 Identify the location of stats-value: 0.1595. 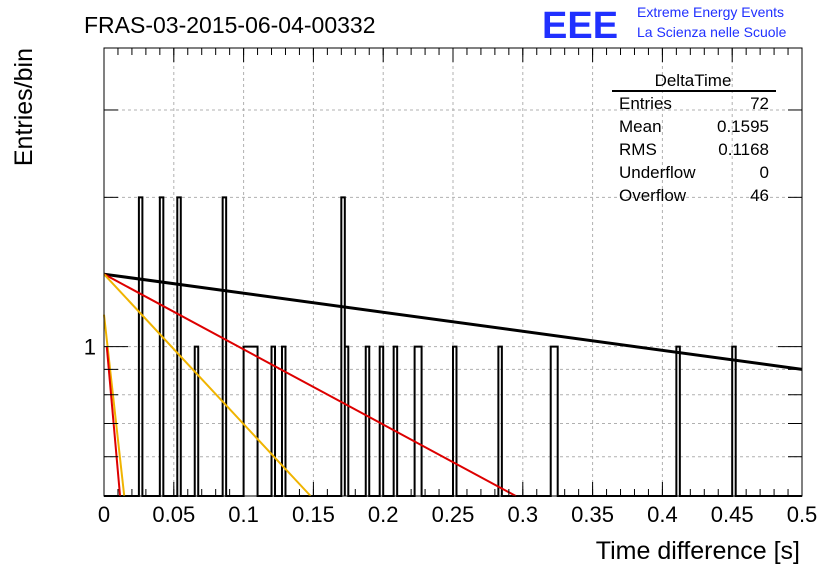
(743, 126).